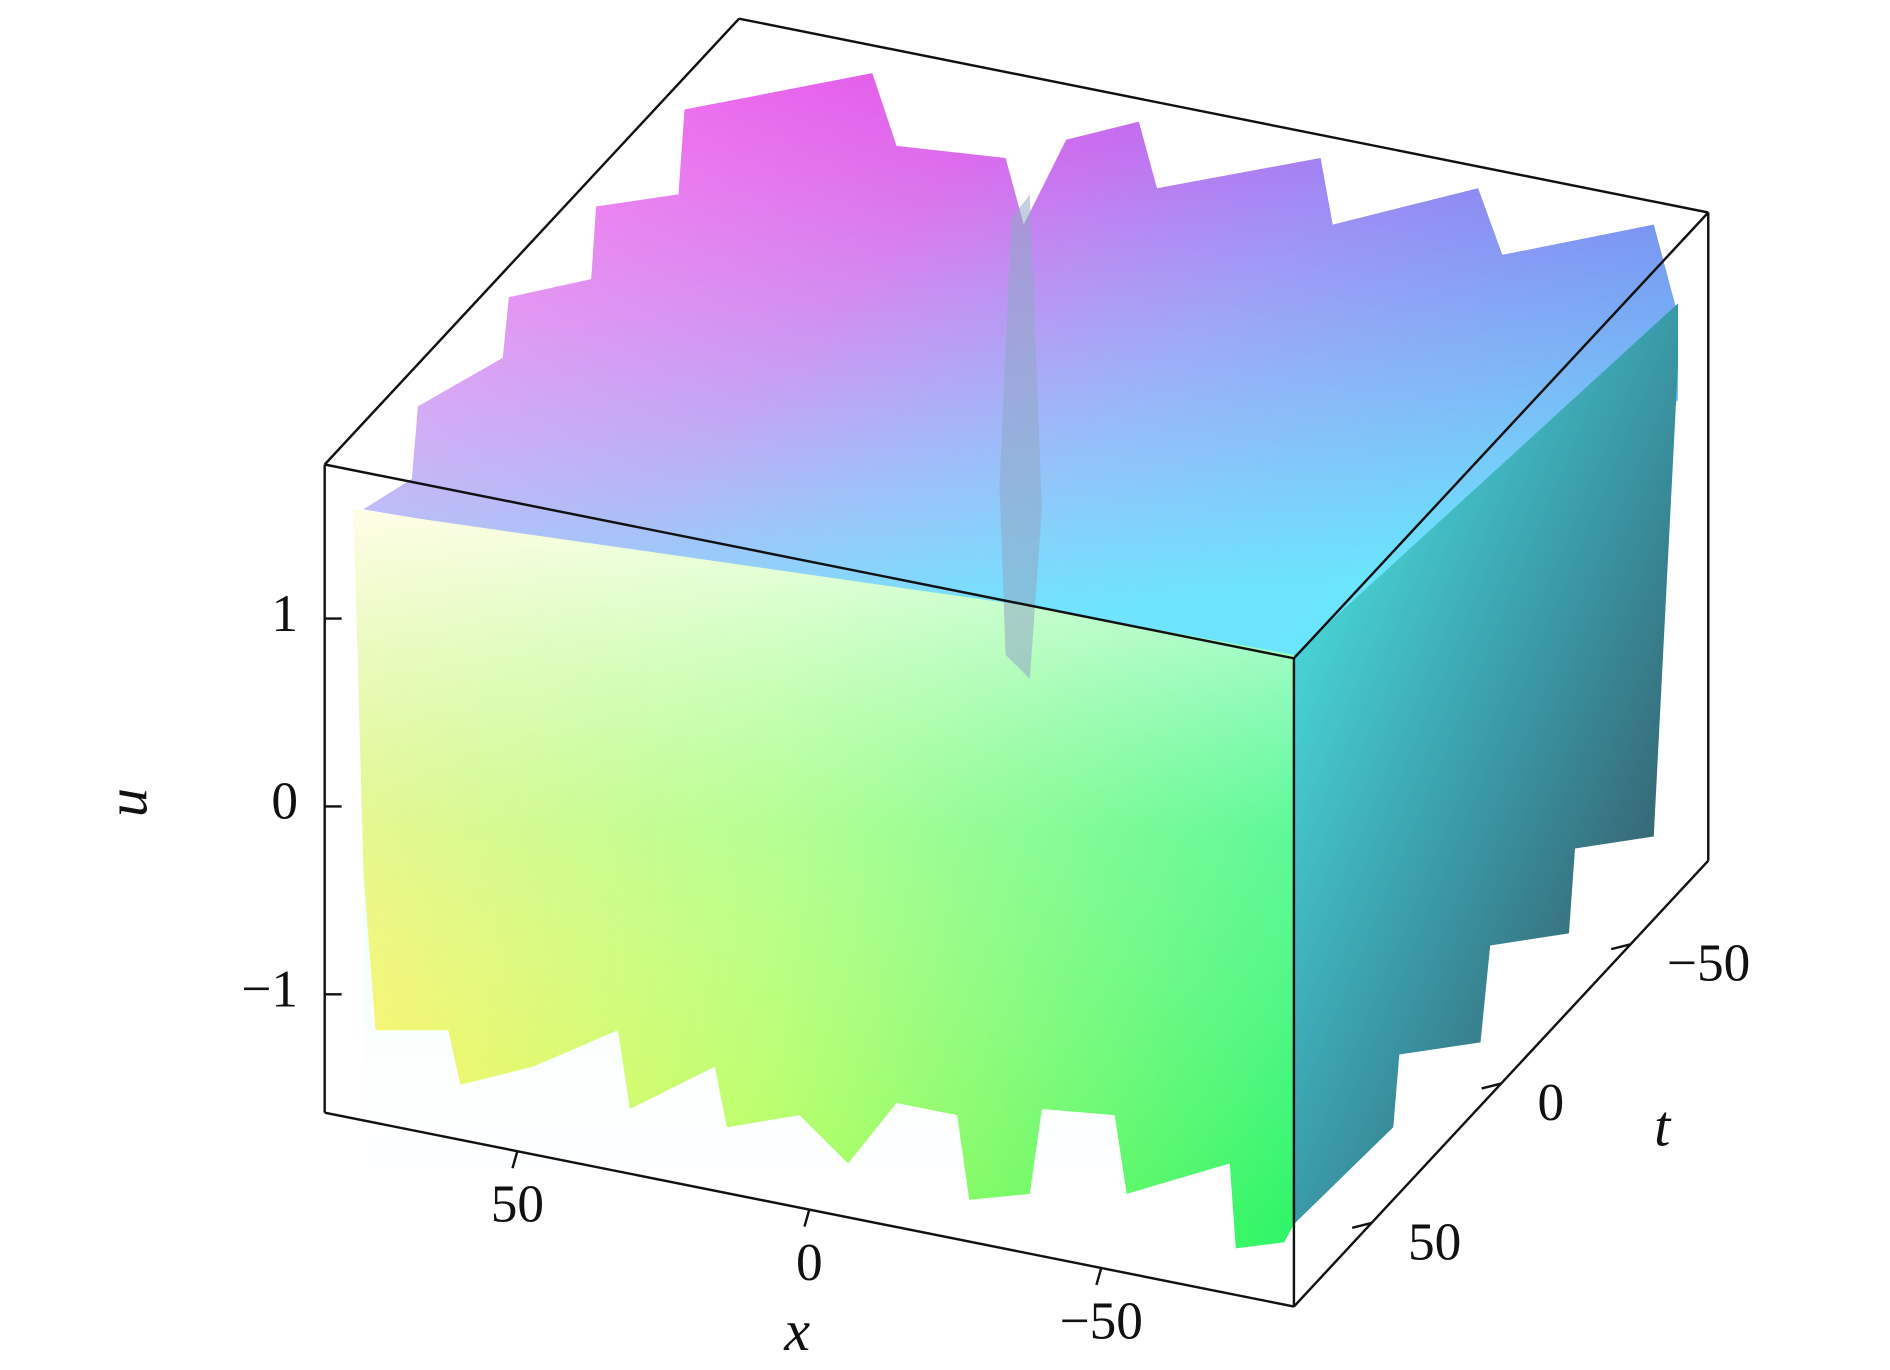 Image resolution: width=1890 pixels, height=1370 pixels. I want to click on y-tick-label: −50, so click(1708, 963).